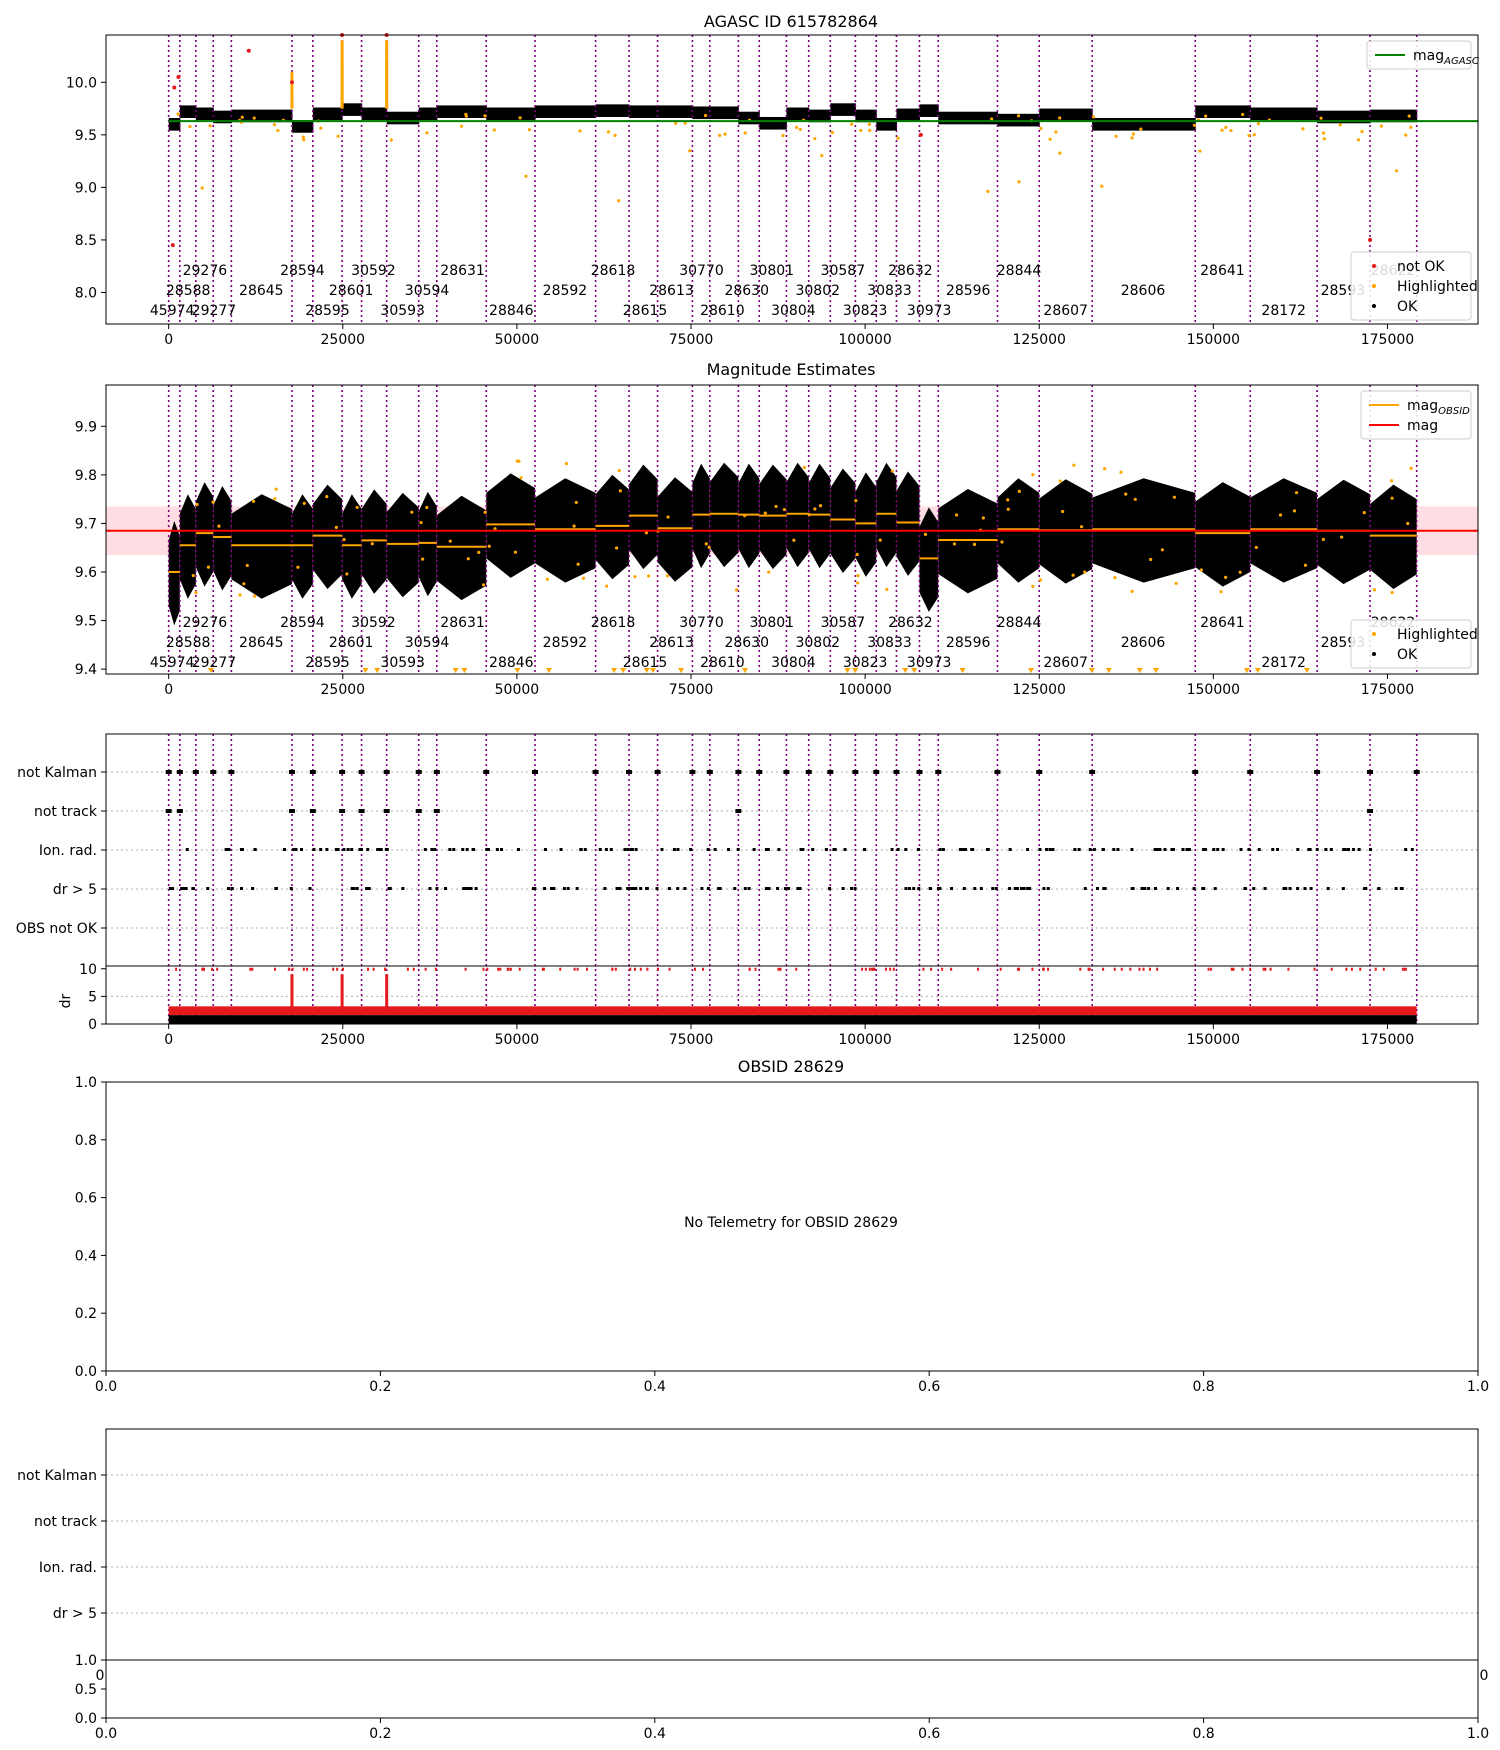  What do you see at coordinates (511, 311) in the screenshot?
I see `obsid-label: 28846` at bounding box center [511, 311].